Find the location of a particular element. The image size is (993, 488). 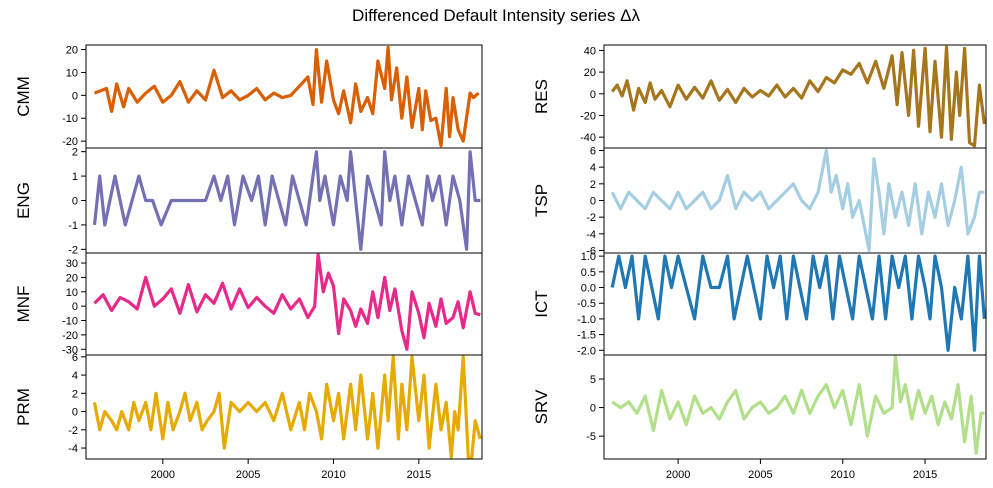

y-tick-label: 40 is located at coordinates (590, 51).